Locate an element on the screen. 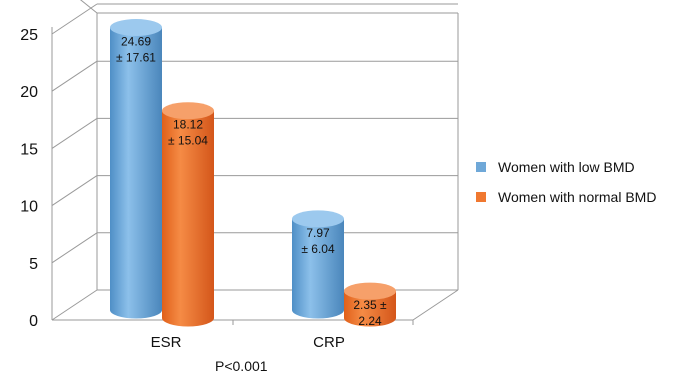 Image resolution: width=680 pixels, height=383 pixels. y-axis-ticks: 0 5 10 15 20 25 is located at coordinates (29, 178).